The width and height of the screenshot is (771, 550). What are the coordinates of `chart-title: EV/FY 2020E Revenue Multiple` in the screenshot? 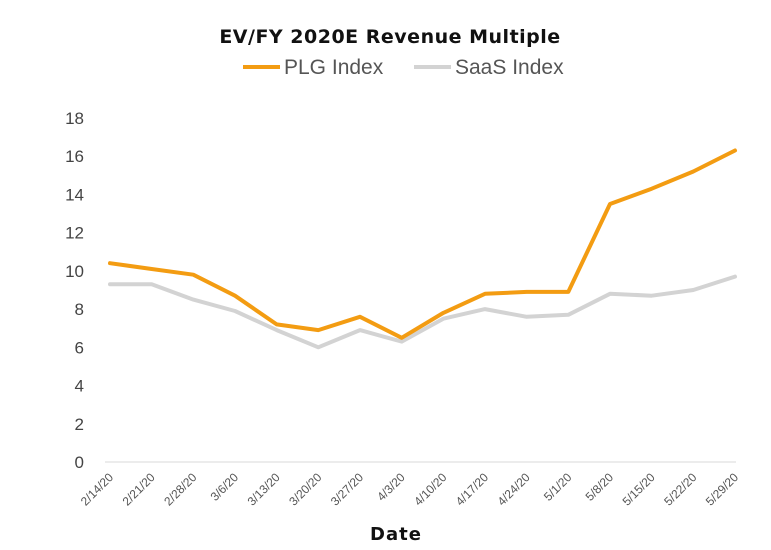 It's located at (389, 37).